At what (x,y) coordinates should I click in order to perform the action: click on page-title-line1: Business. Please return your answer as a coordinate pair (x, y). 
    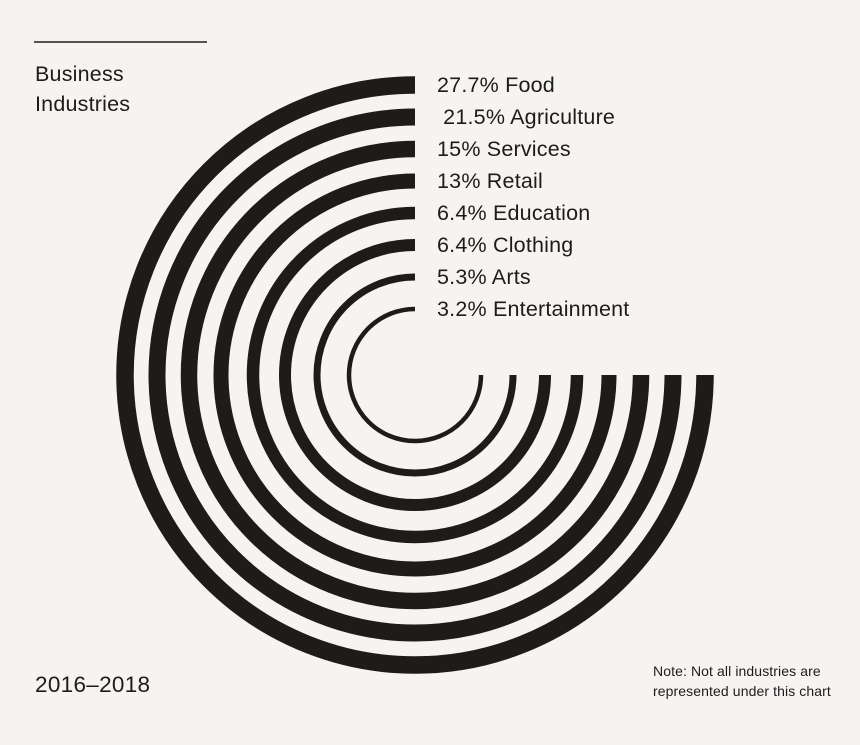
    Looking at the image, I should click on (79, 74).